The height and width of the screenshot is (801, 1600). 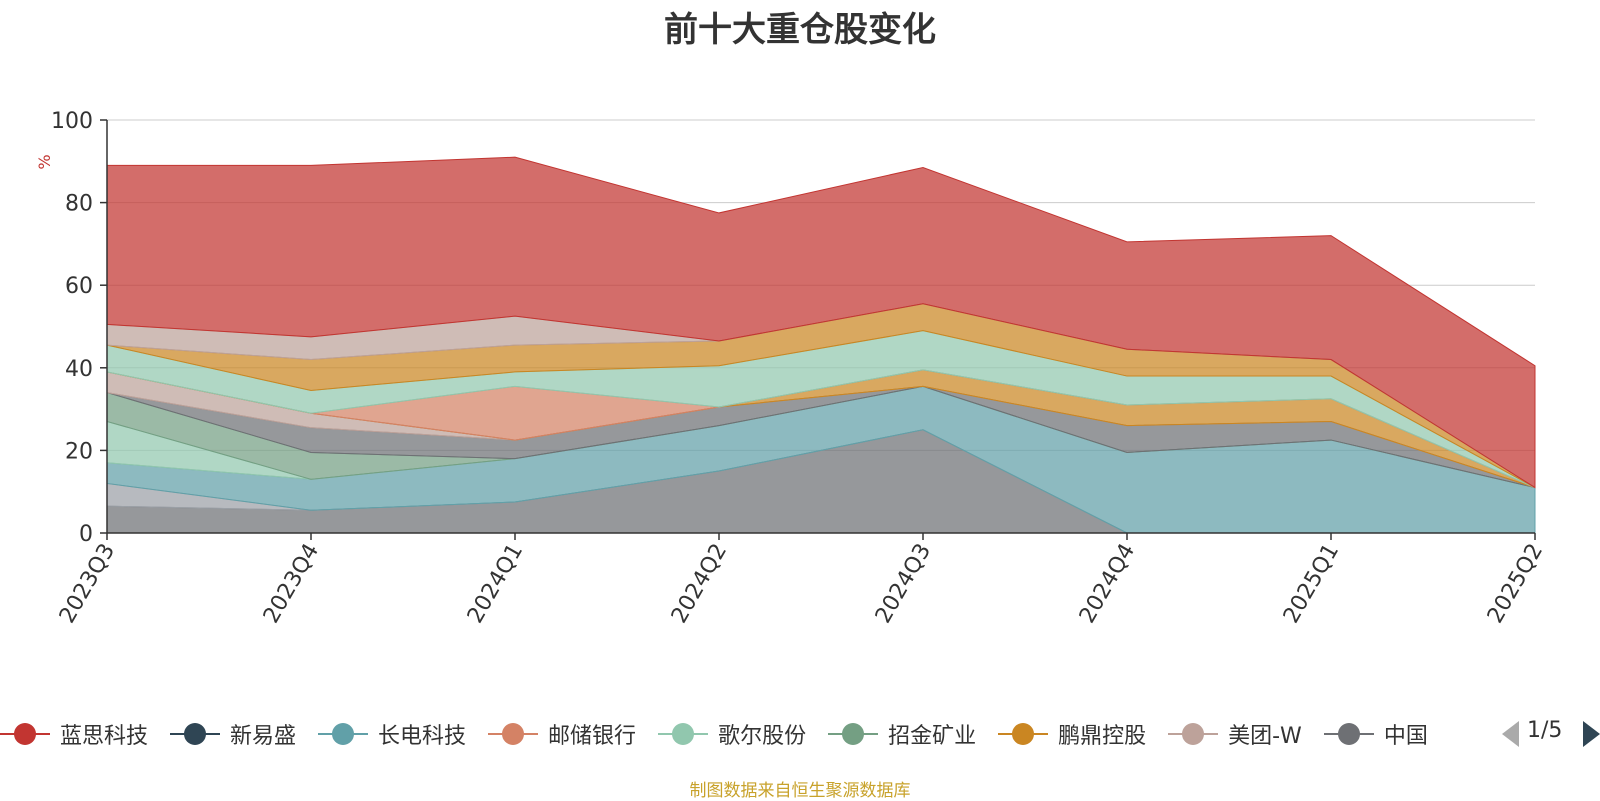 What do you see at coordinates (592, 736) in the screenshot?
I see `legend-label: 邮储银行` at bounding box center [592, 736].